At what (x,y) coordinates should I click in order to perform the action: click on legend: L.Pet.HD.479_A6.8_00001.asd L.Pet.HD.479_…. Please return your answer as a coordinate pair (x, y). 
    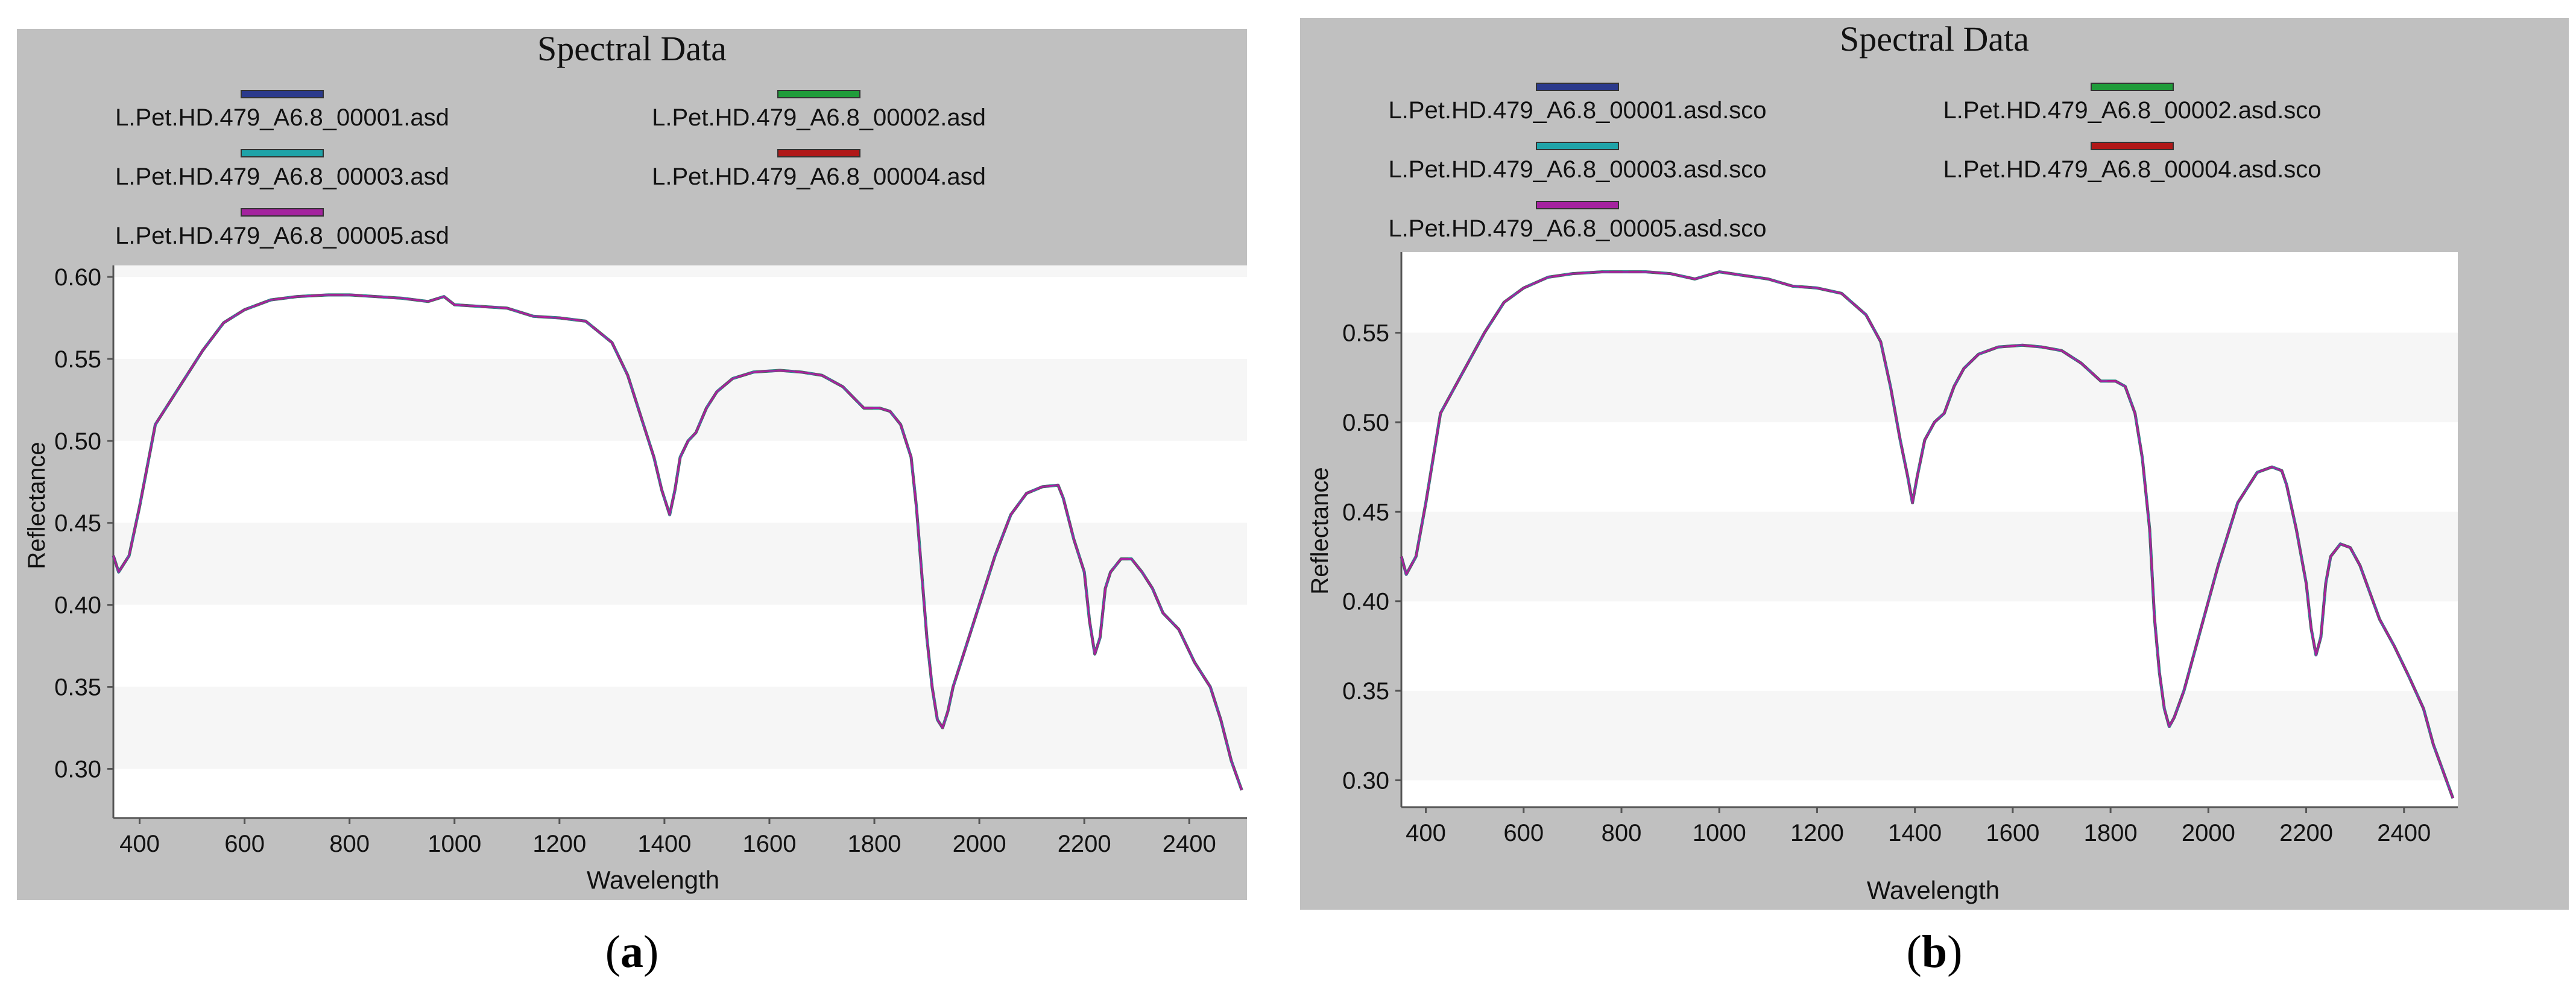
    Looking at the image, I should click on (550, 169).